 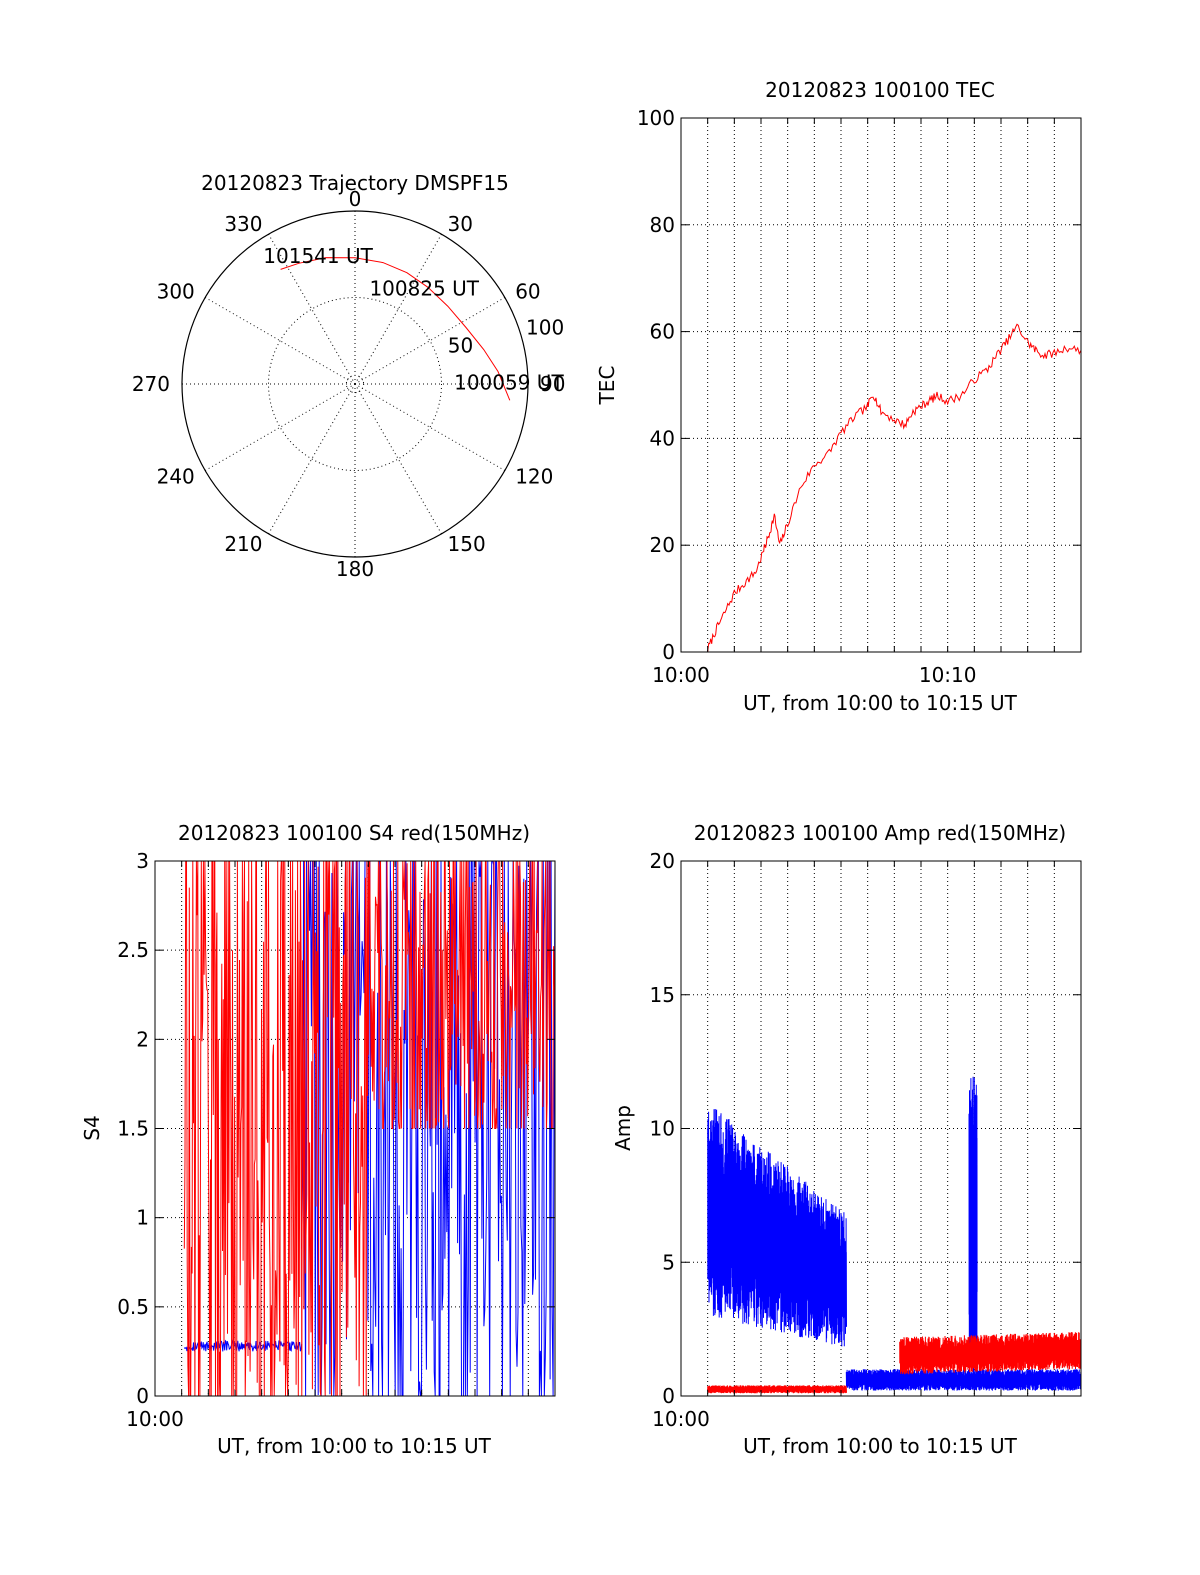 I want to click on polar-azimuth-label: 150, so click(x=467, y=544).